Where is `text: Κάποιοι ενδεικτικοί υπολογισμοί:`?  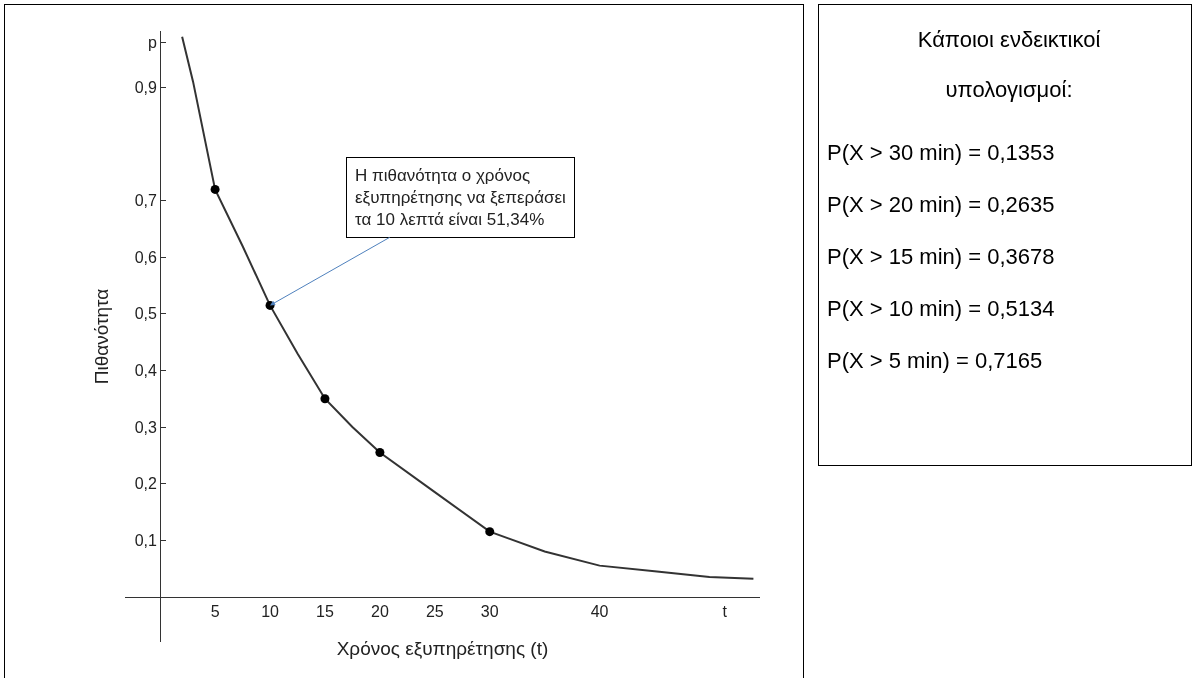
text: Κάποιοι ενδεικτικοί υπολογισμοί: is located at coordinates (1009, 65).